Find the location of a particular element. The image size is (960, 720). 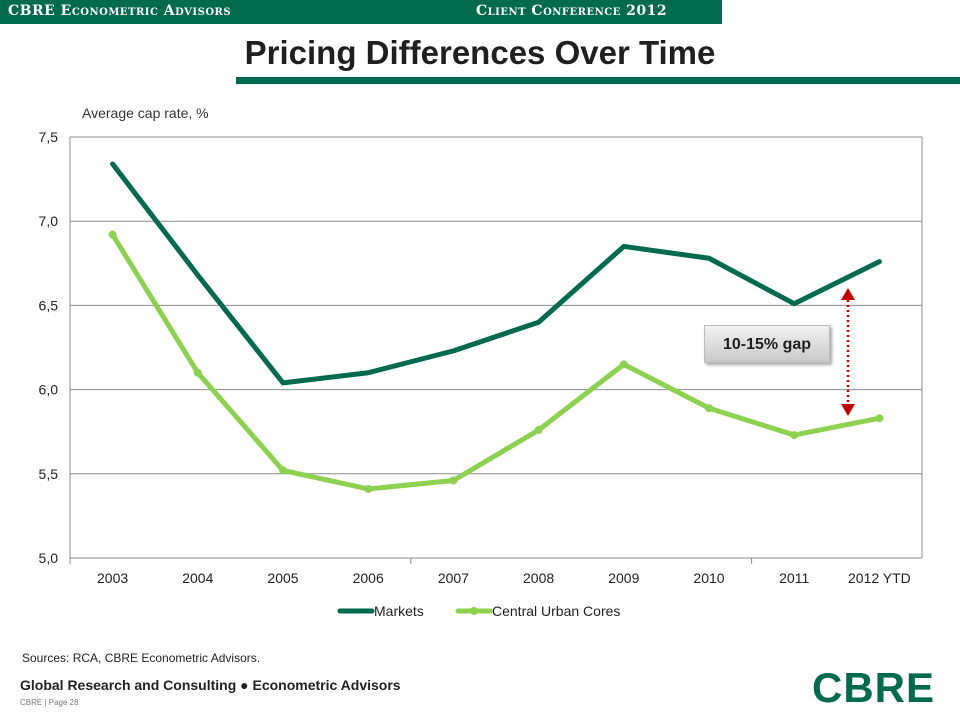

x-tick-label: 2010 is located at coordinates (708, 578).